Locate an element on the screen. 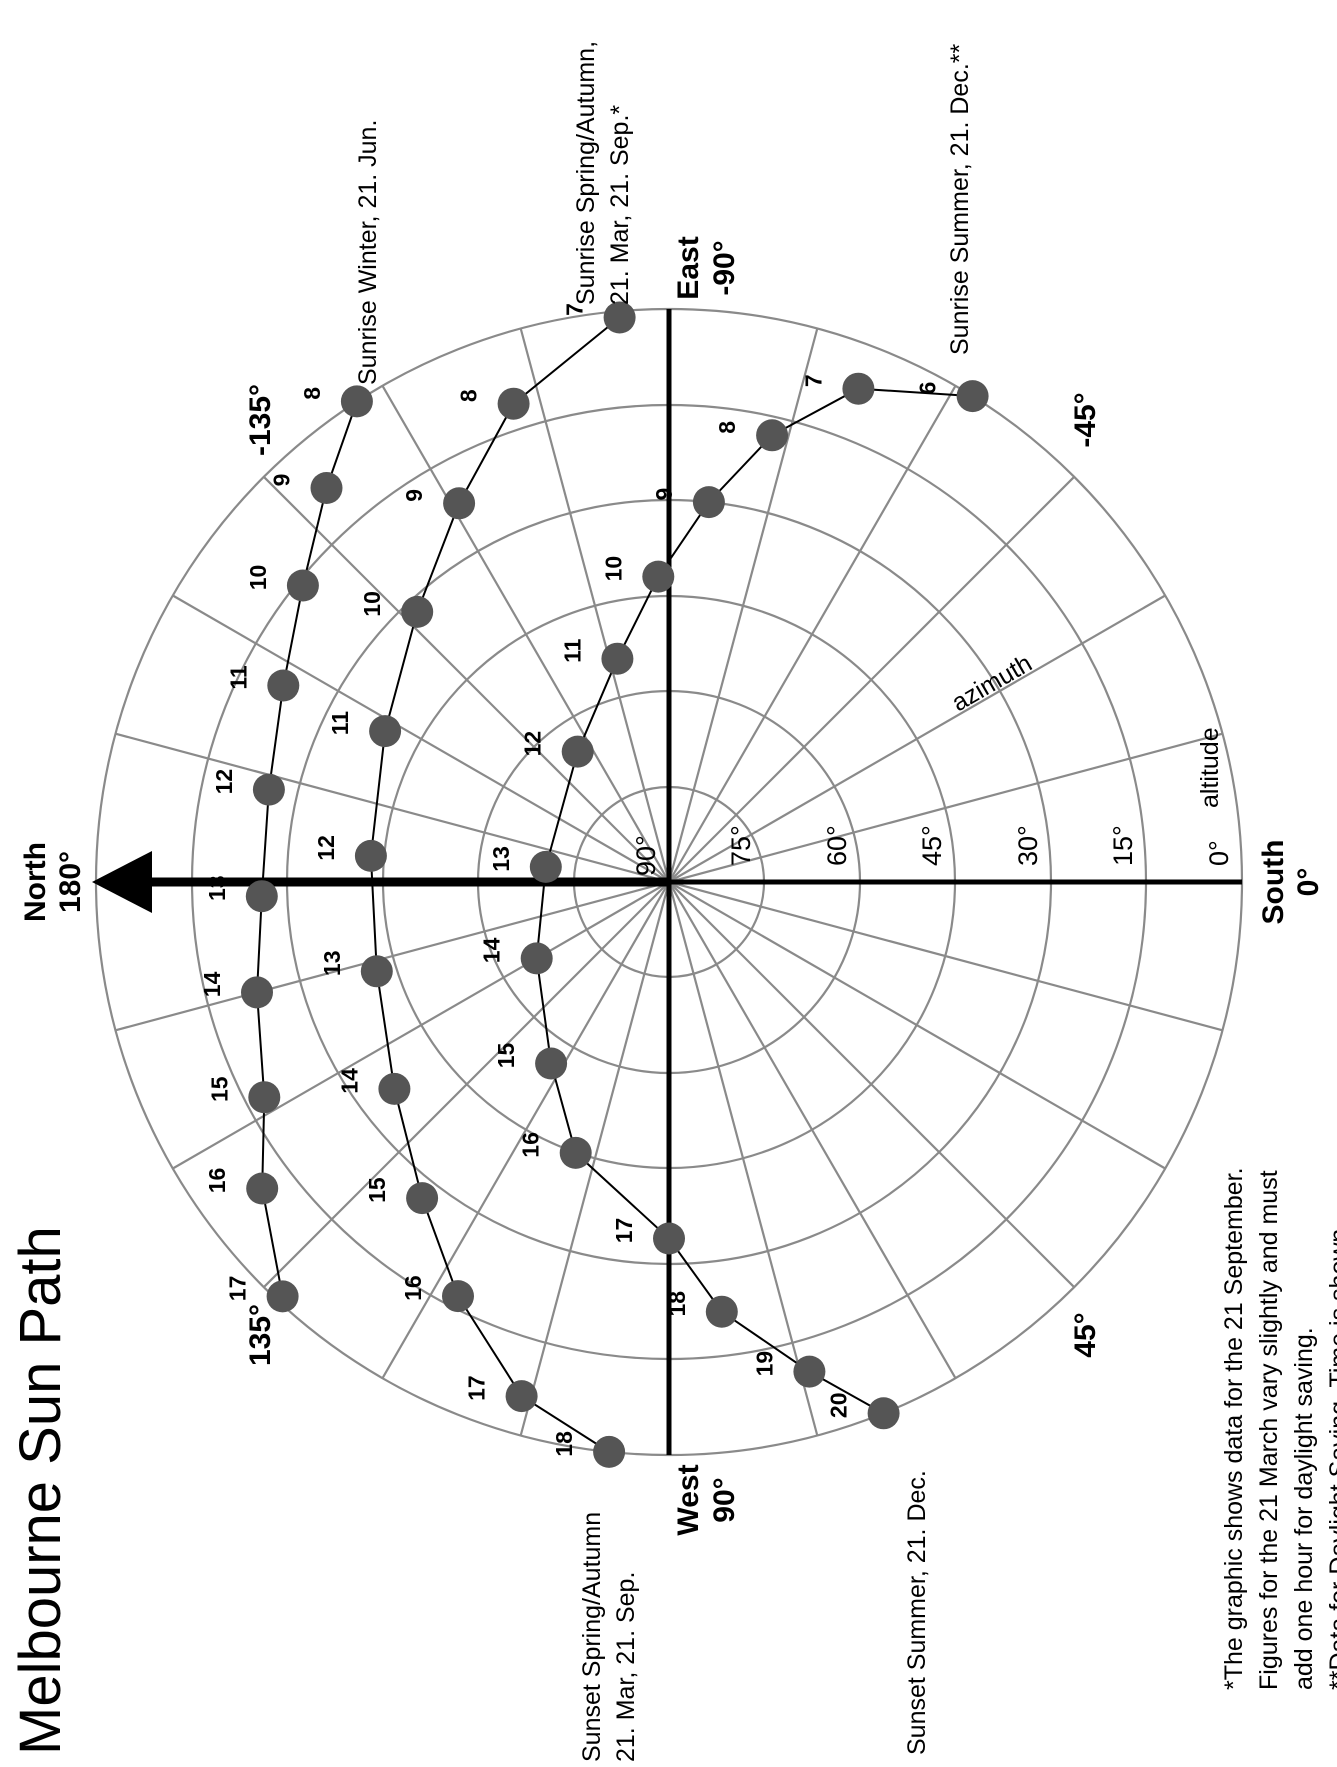  altitude-label-45: 45° is located at coordinates (932, 845).